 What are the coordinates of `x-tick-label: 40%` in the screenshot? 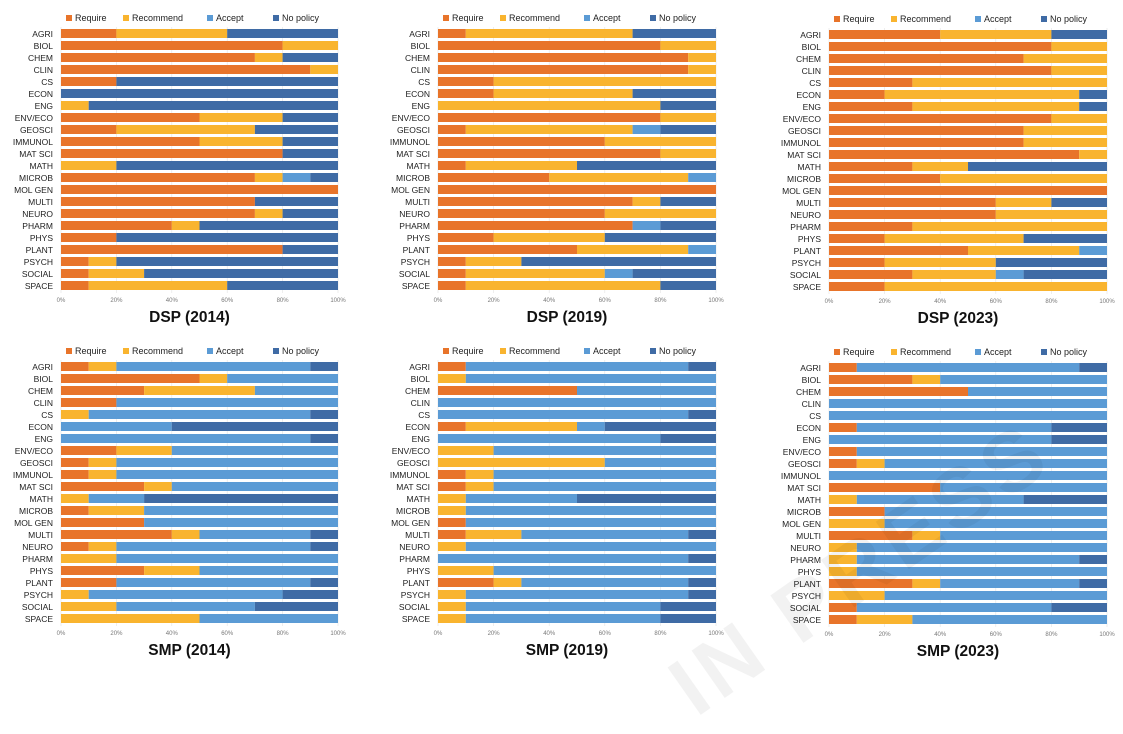 It's located at (940, 302).